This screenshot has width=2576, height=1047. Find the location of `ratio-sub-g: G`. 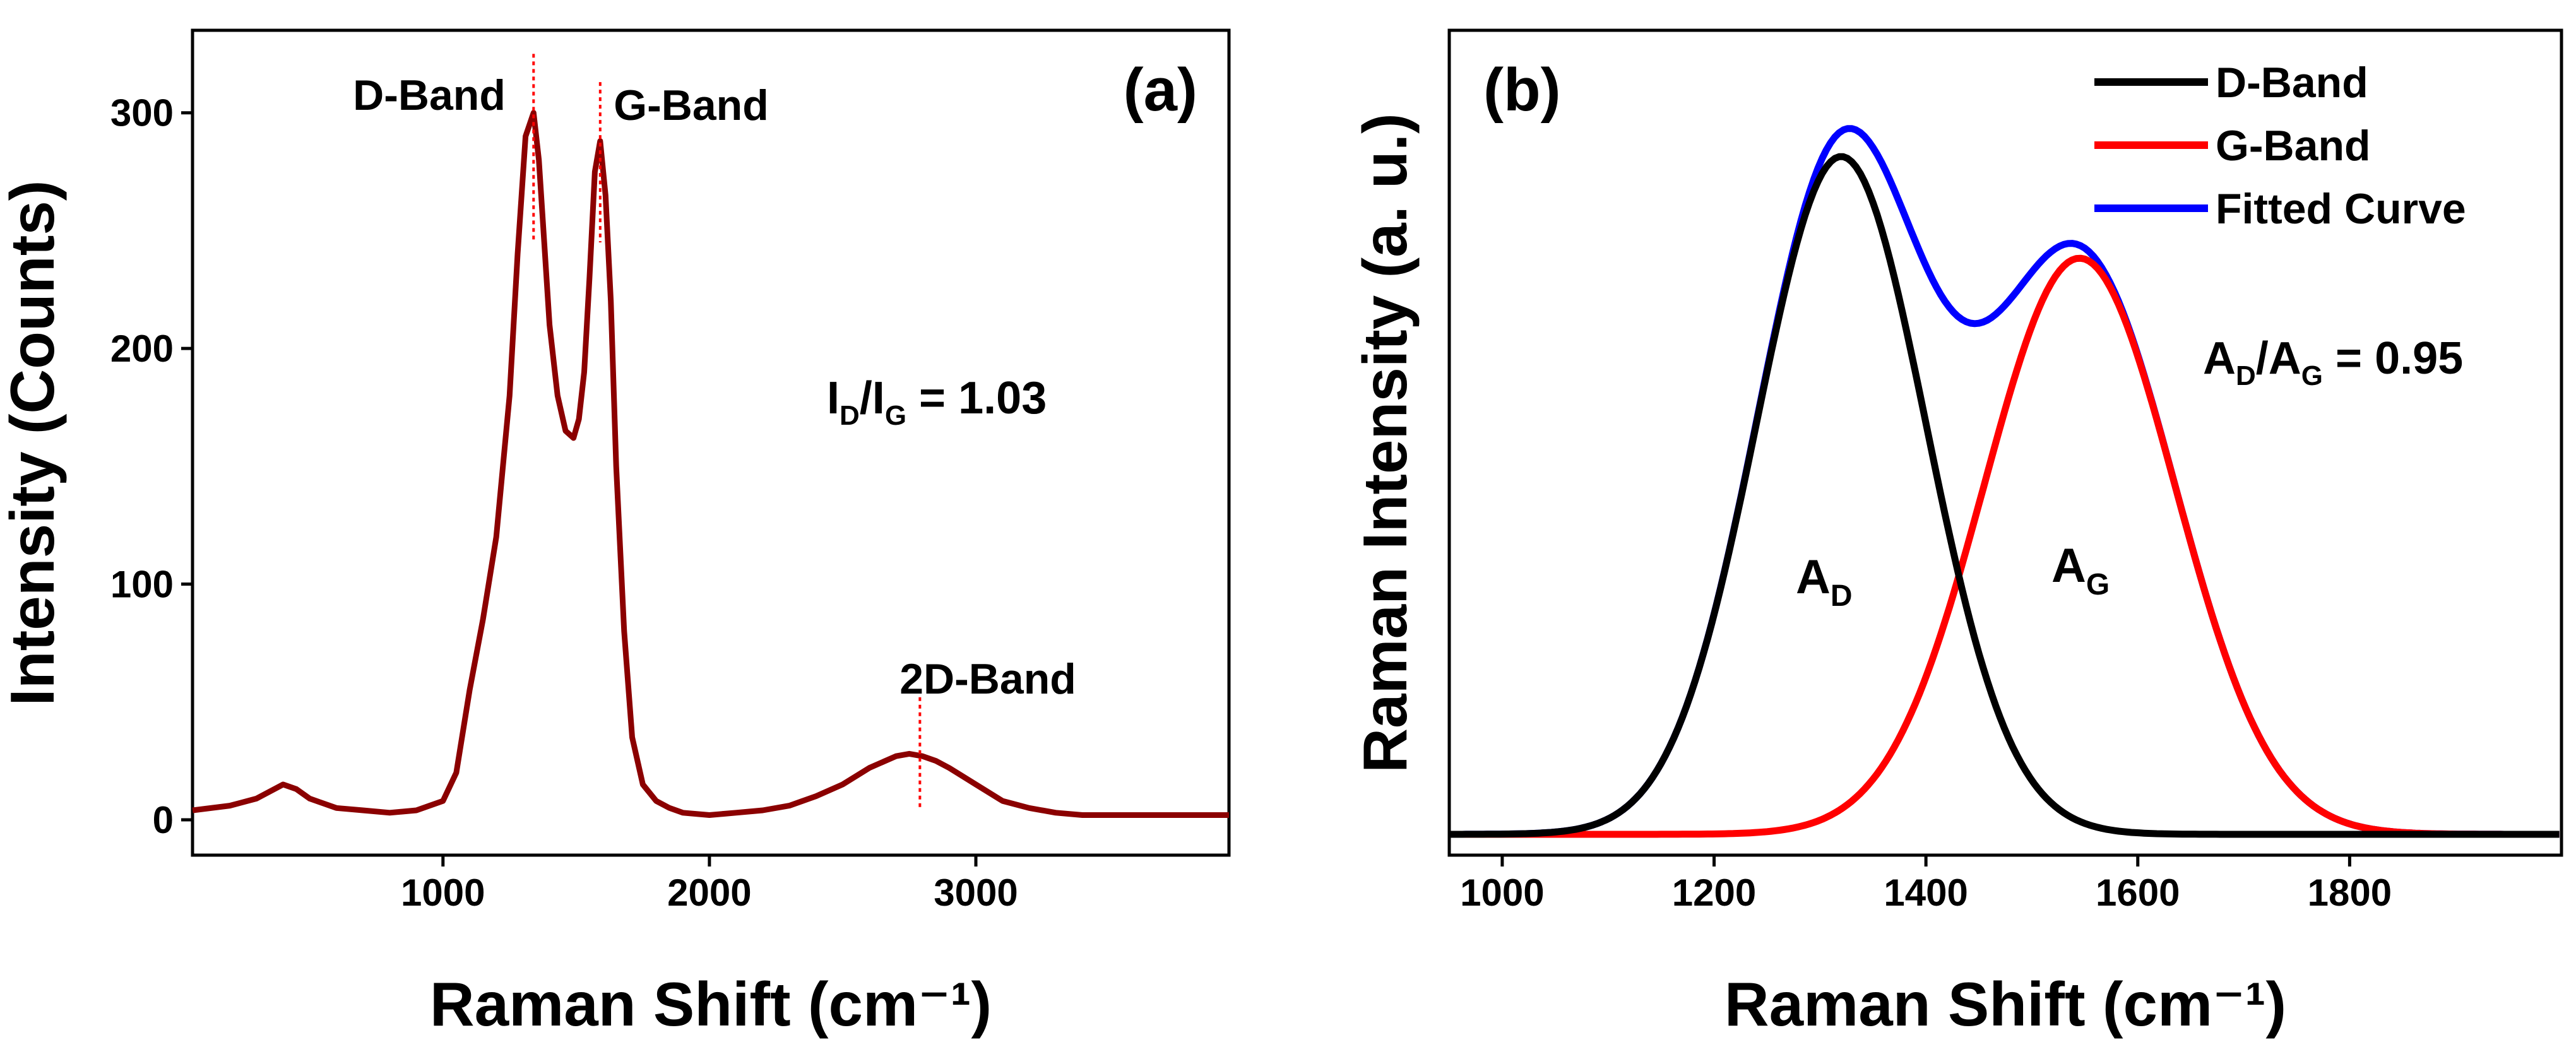

ratio-sub-g: G is located at coordinates (896, 415).